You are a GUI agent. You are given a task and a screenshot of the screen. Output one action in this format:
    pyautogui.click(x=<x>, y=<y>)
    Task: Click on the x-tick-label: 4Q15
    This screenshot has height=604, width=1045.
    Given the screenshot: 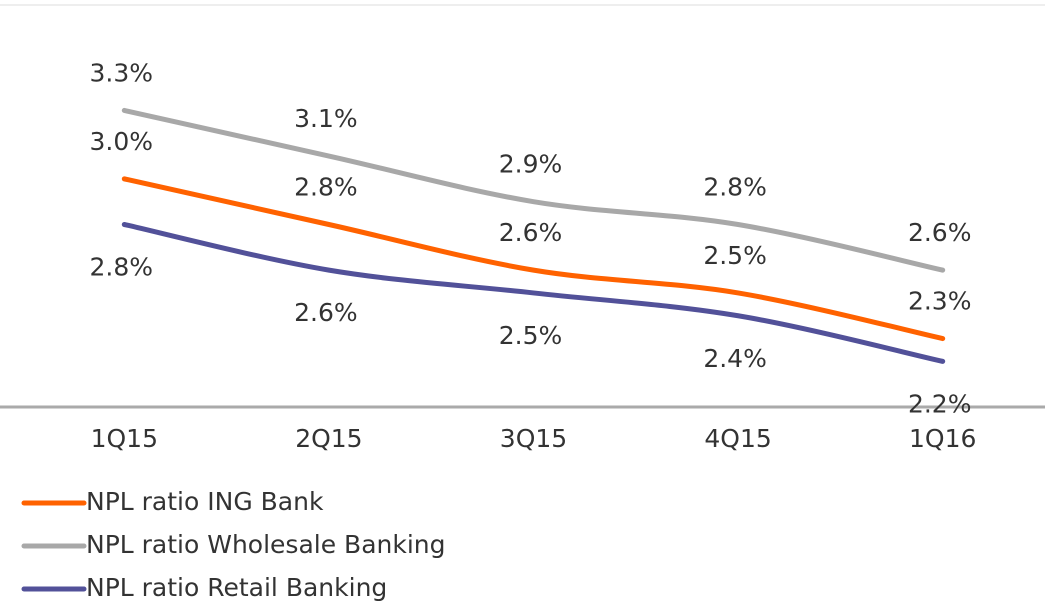 What is the action you would take?
    pyautogui.click(x=737, y=438)
    